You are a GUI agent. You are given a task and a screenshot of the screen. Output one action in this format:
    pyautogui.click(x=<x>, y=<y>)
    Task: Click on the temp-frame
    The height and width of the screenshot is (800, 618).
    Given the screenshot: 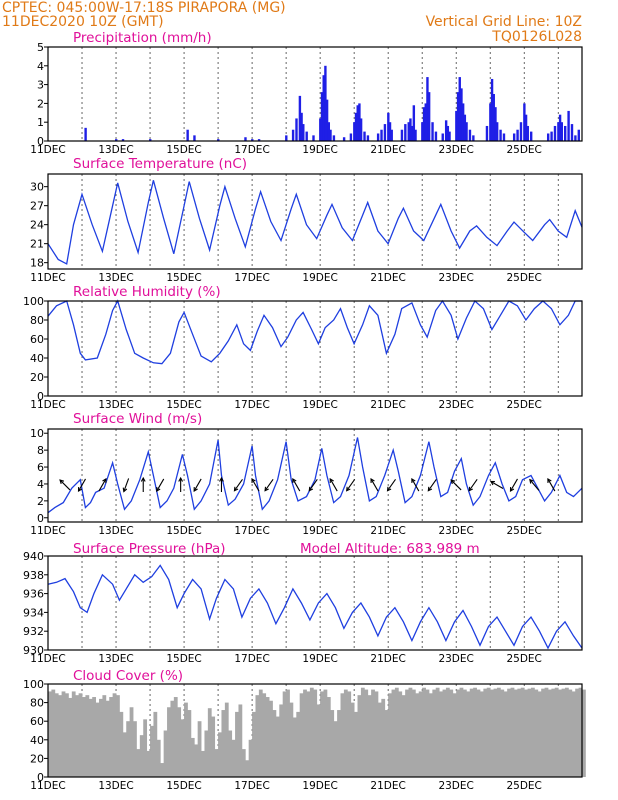 What is the action you would take?
    pyautogui.click(x=315, y=221)
    